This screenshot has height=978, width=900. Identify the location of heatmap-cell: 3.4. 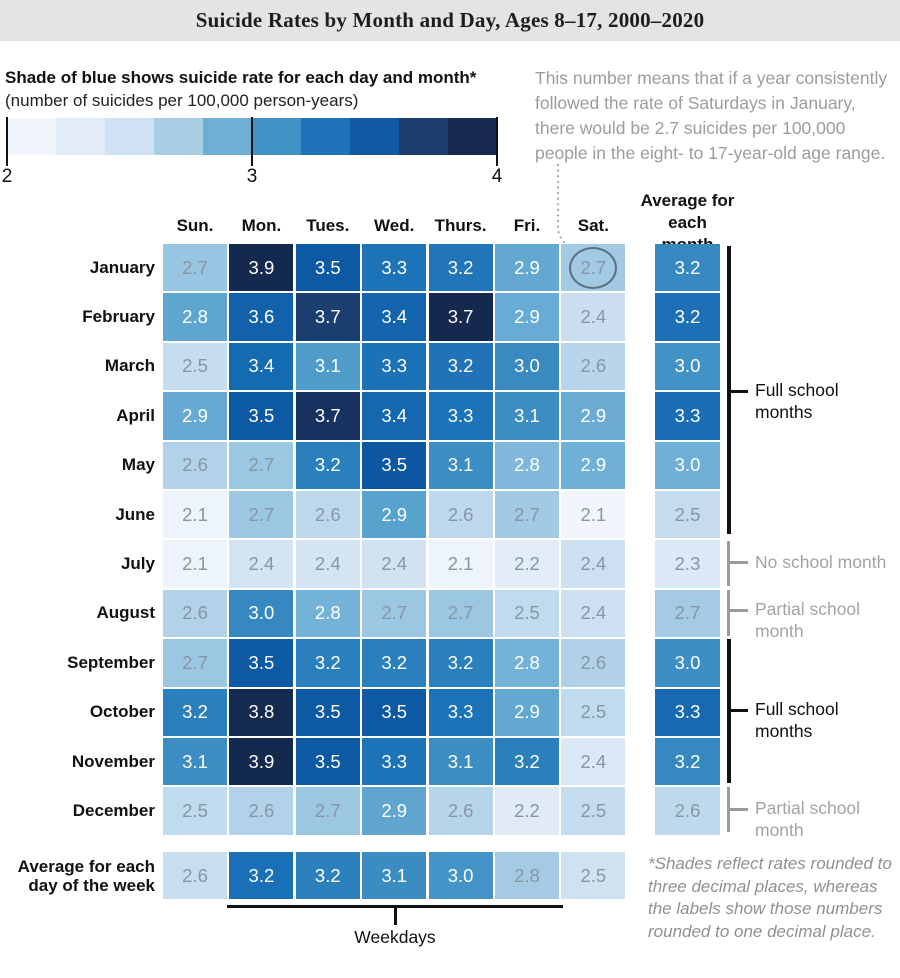
(394, 317).